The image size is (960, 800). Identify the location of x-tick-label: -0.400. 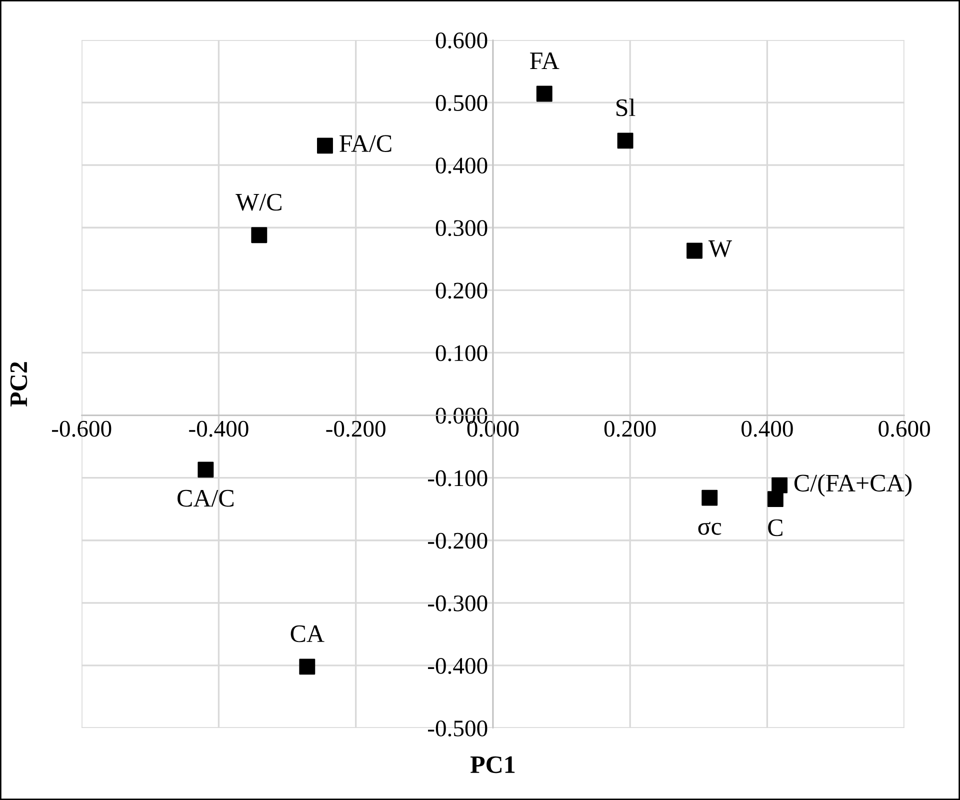
(218, 428).